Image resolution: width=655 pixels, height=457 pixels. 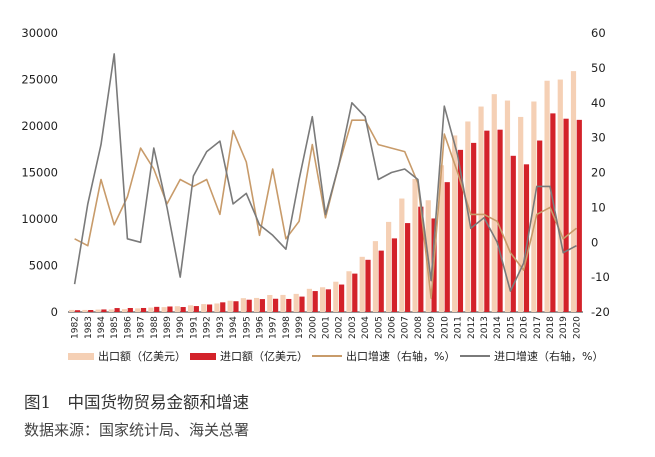 What do you see at coordinates (203, 356) in the screenshot?
I see `legend-swatch-import-value` at bounding box center [203, 356].